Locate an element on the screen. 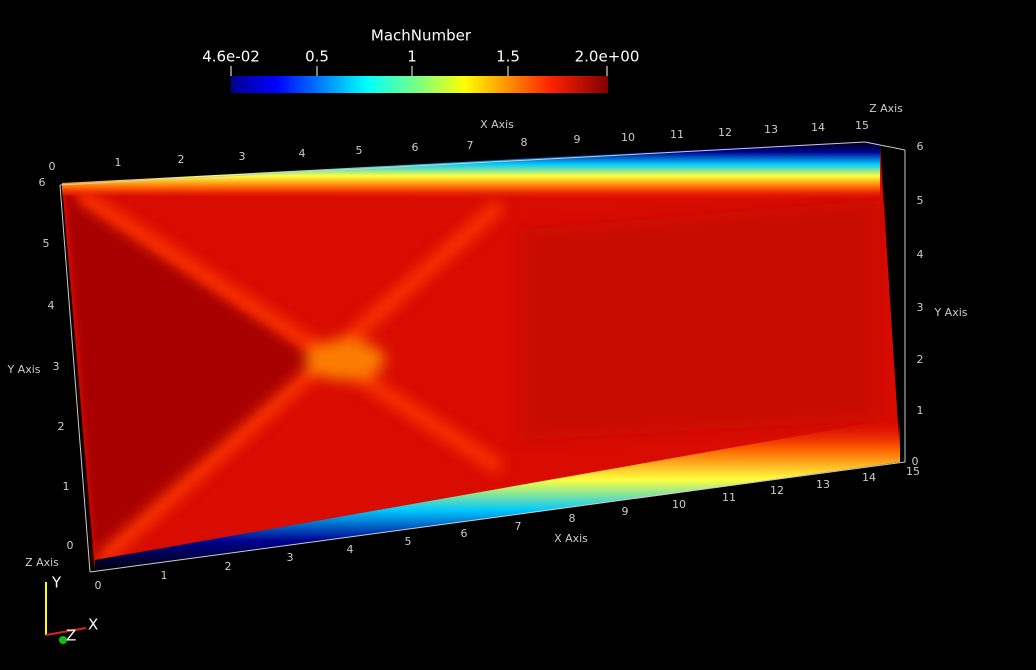  triad-z is located at coordinates (63, 640).